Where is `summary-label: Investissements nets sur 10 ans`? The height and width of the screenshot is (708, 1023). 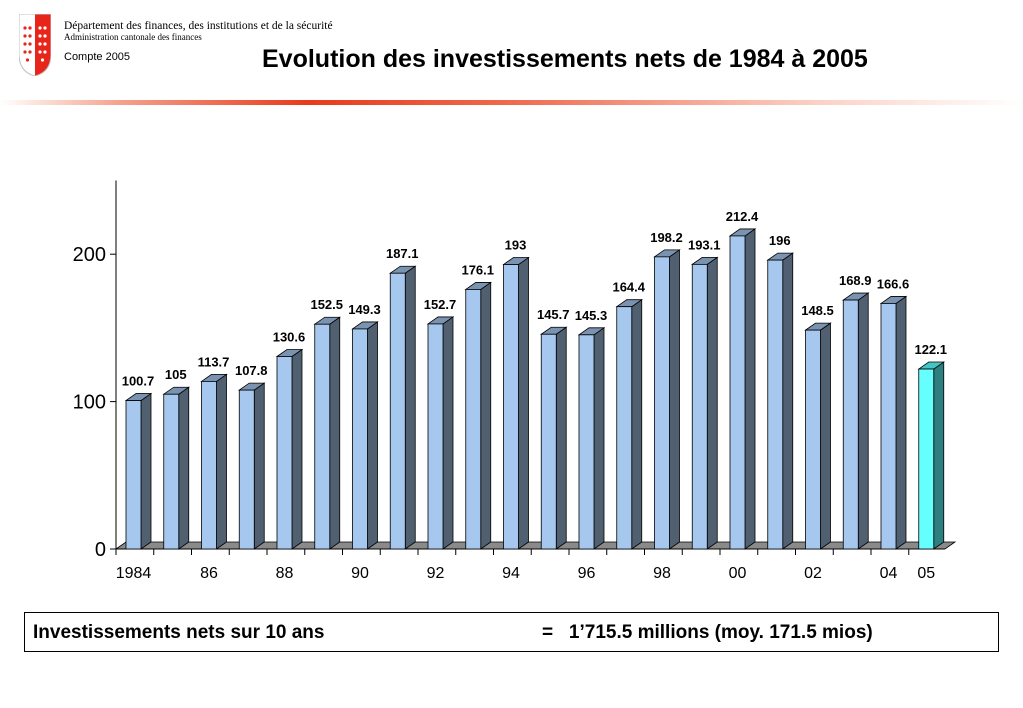
summary-label: Investissements nets sur 10 ans is located at coordinates (179, 632).